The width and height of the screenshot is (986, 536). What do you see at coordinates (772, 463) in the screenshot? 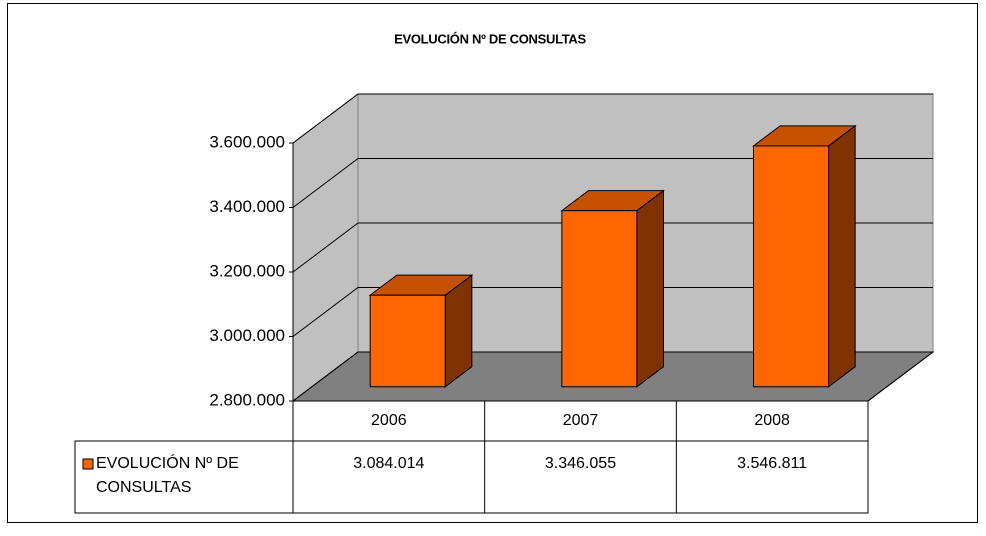
I see `table-value: 3.546.811` at bounding box center [772, 463].